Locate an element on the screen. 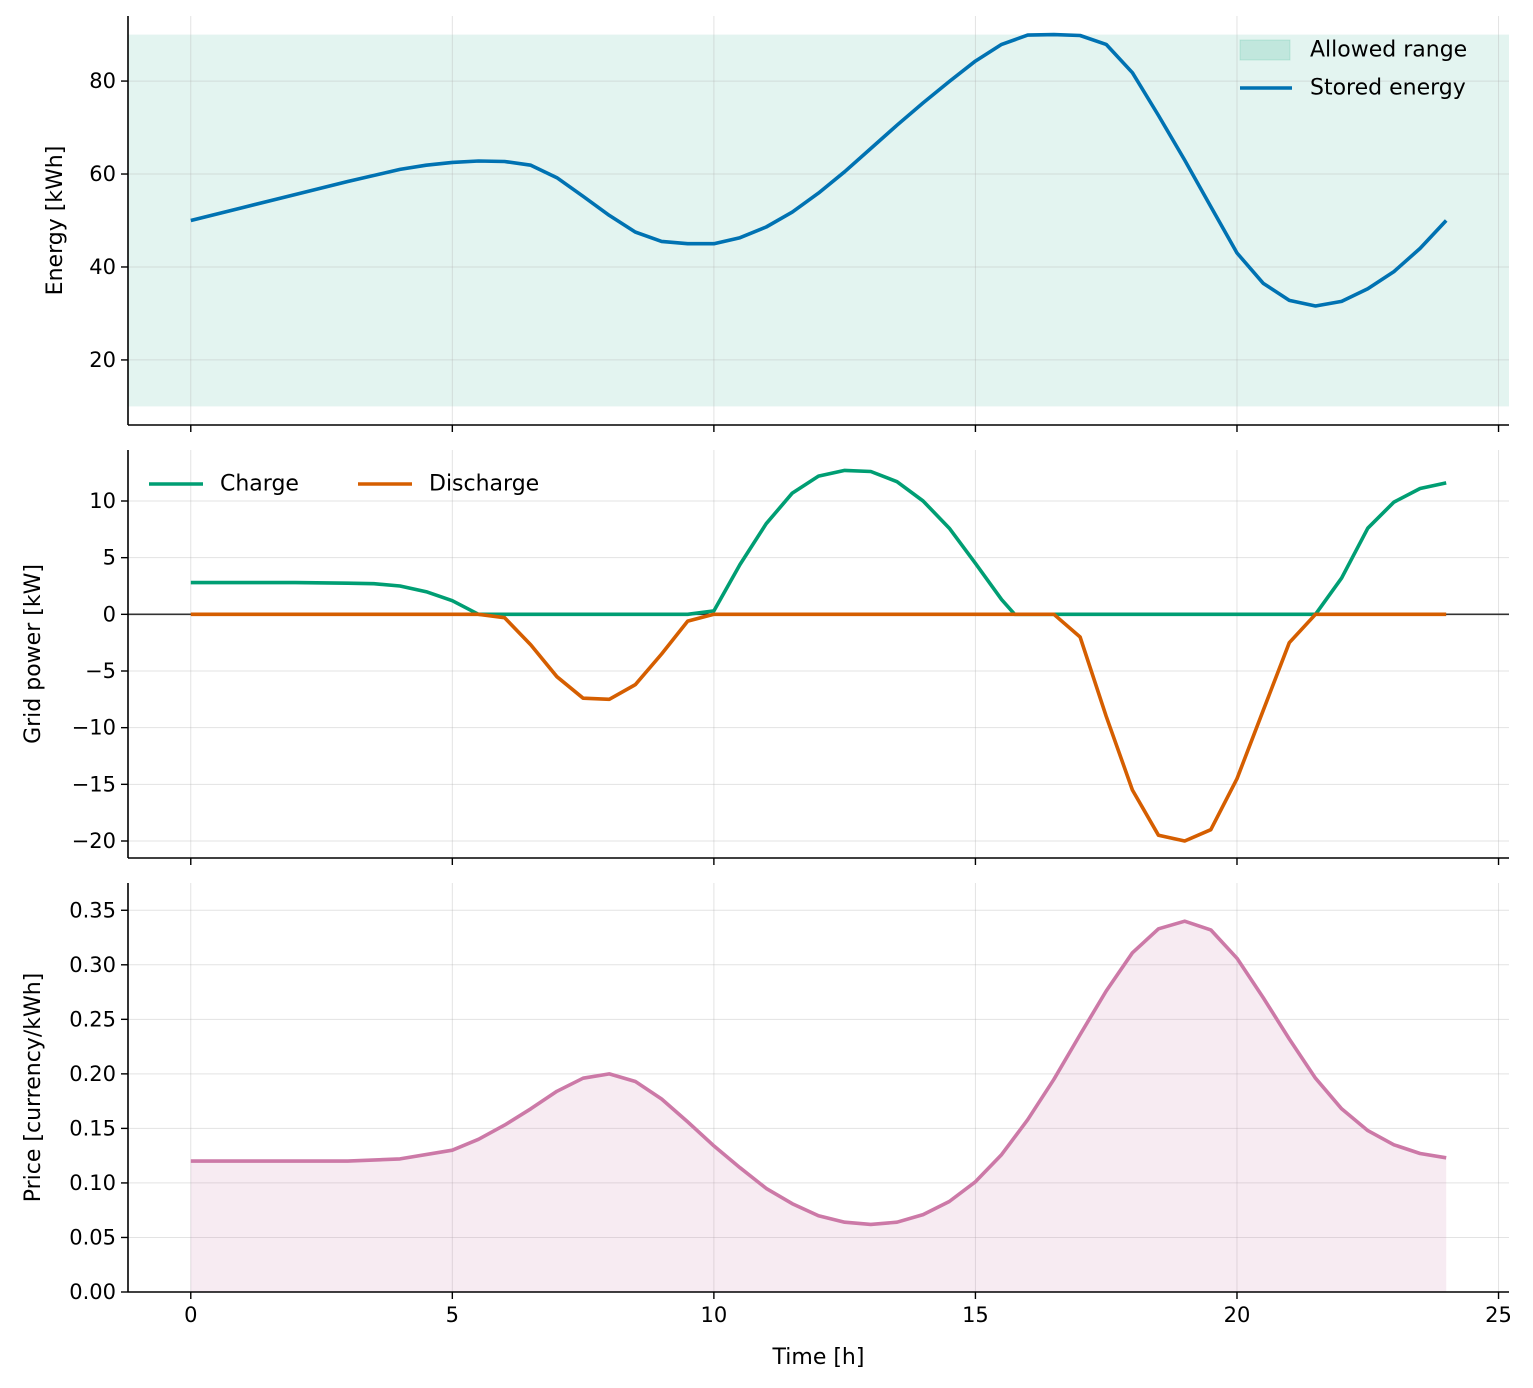 The width and height of the screenshot is (1533, 1388). series-line-discharge is located at coordinates (818, 727).